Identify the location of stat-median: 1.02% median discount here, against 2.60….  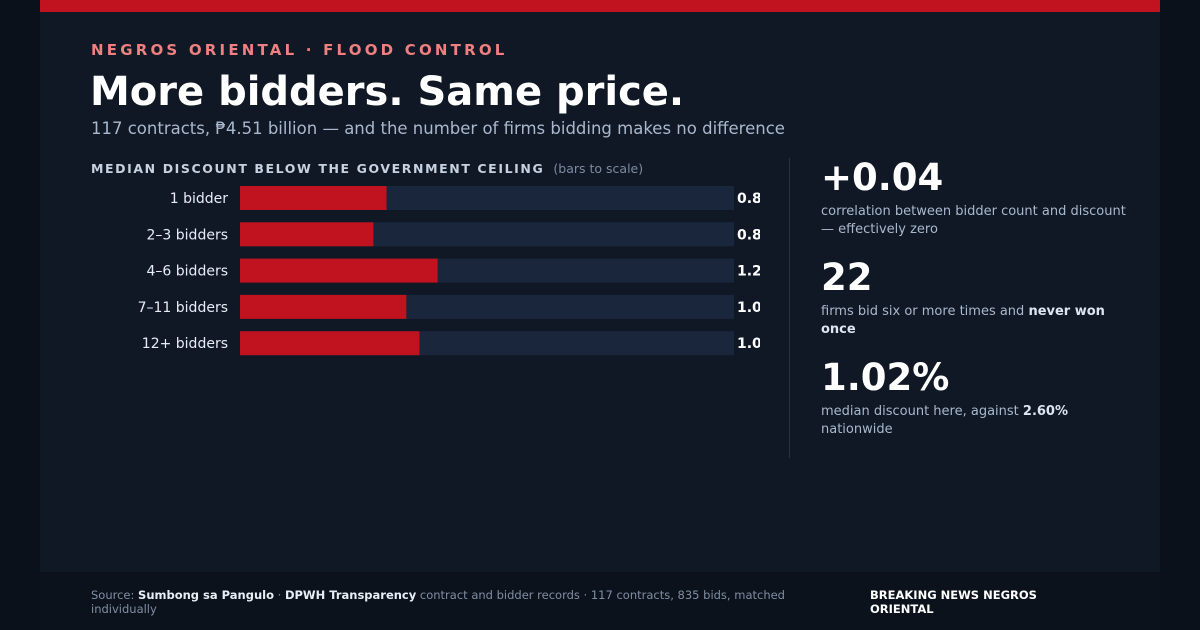
(976, 398).